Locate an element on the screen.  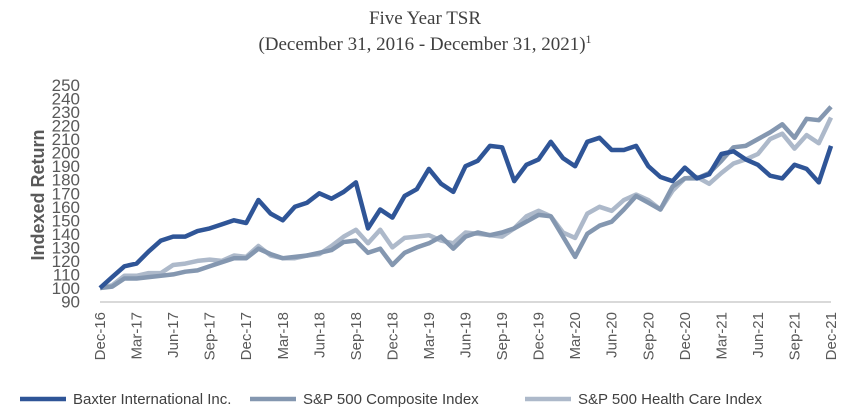
x-tick-label: Jun-19 is located at coordinates (466, 335).